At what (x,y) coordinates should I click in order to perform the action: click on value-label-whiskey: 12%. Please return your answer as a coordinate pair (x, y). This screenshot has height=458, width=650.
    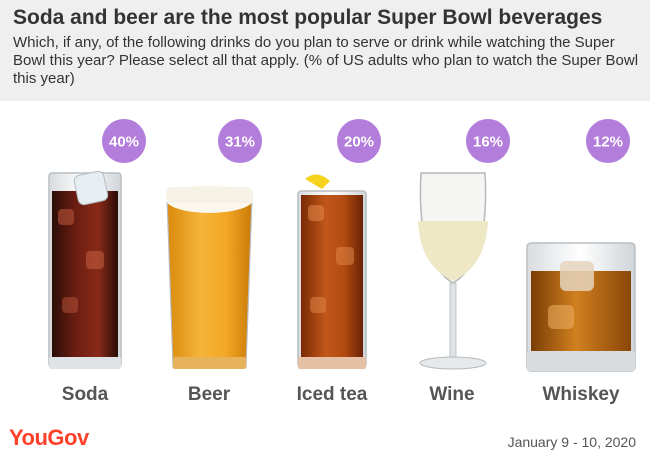
    Looking at the image, I should click on (608, 142).